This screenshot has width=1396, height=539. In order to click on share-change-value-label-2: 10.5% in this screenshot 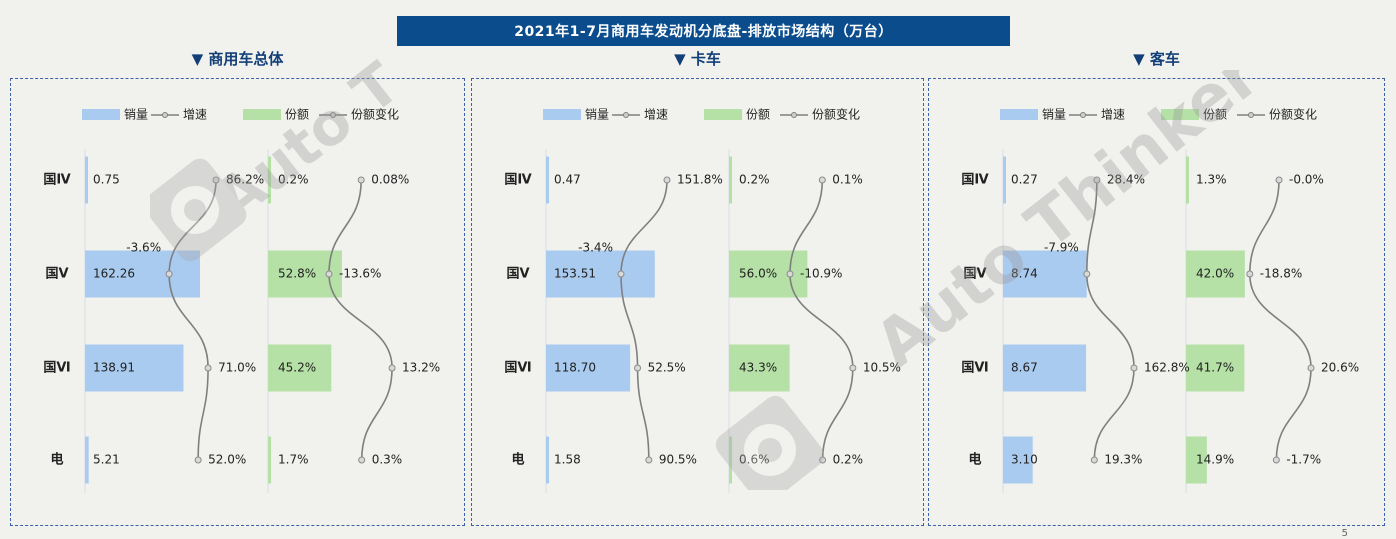, I will do `click(882, 368)`.